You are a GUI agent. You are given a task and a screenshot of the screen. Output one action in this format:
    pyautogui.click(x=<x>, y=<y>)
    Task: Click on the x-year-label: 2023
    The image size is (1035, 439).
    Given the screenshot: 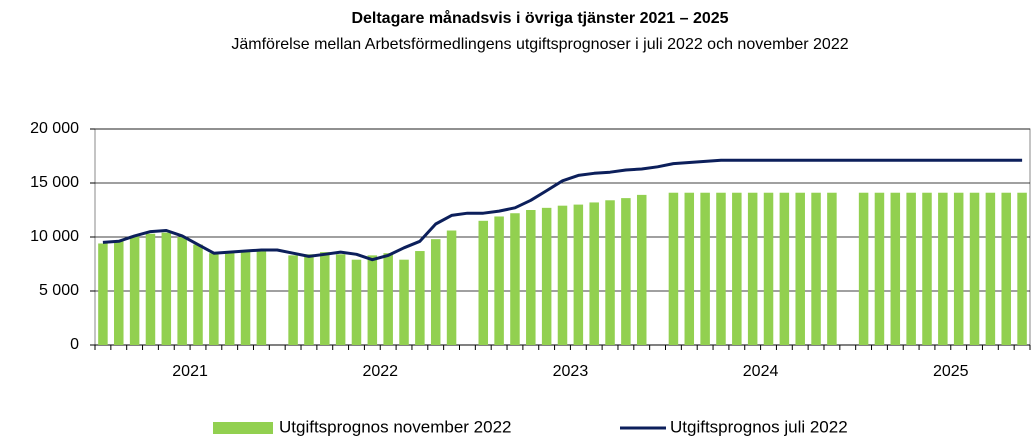 What is the action you would take?
    pyautogui.click(x=571, y=371)
    